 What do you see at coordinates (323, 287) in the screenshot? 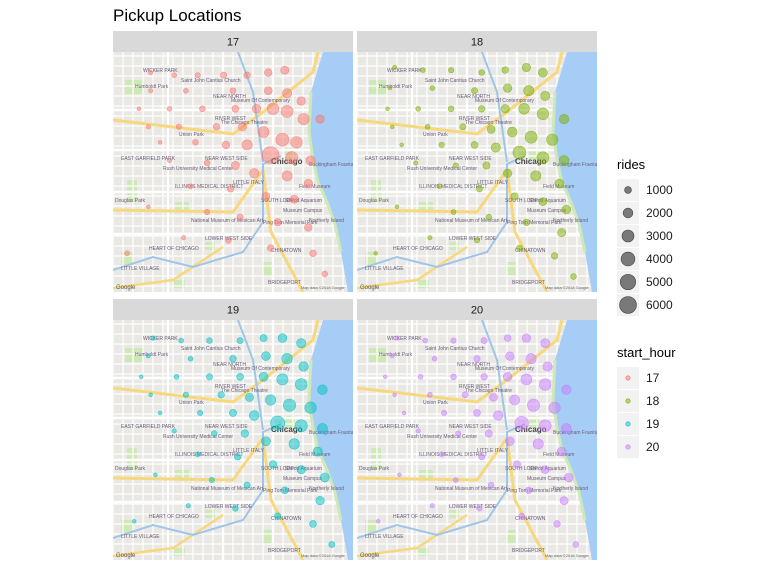
I see `map-credit: Map data ©2018 Google` at bounding box center [323, 287].